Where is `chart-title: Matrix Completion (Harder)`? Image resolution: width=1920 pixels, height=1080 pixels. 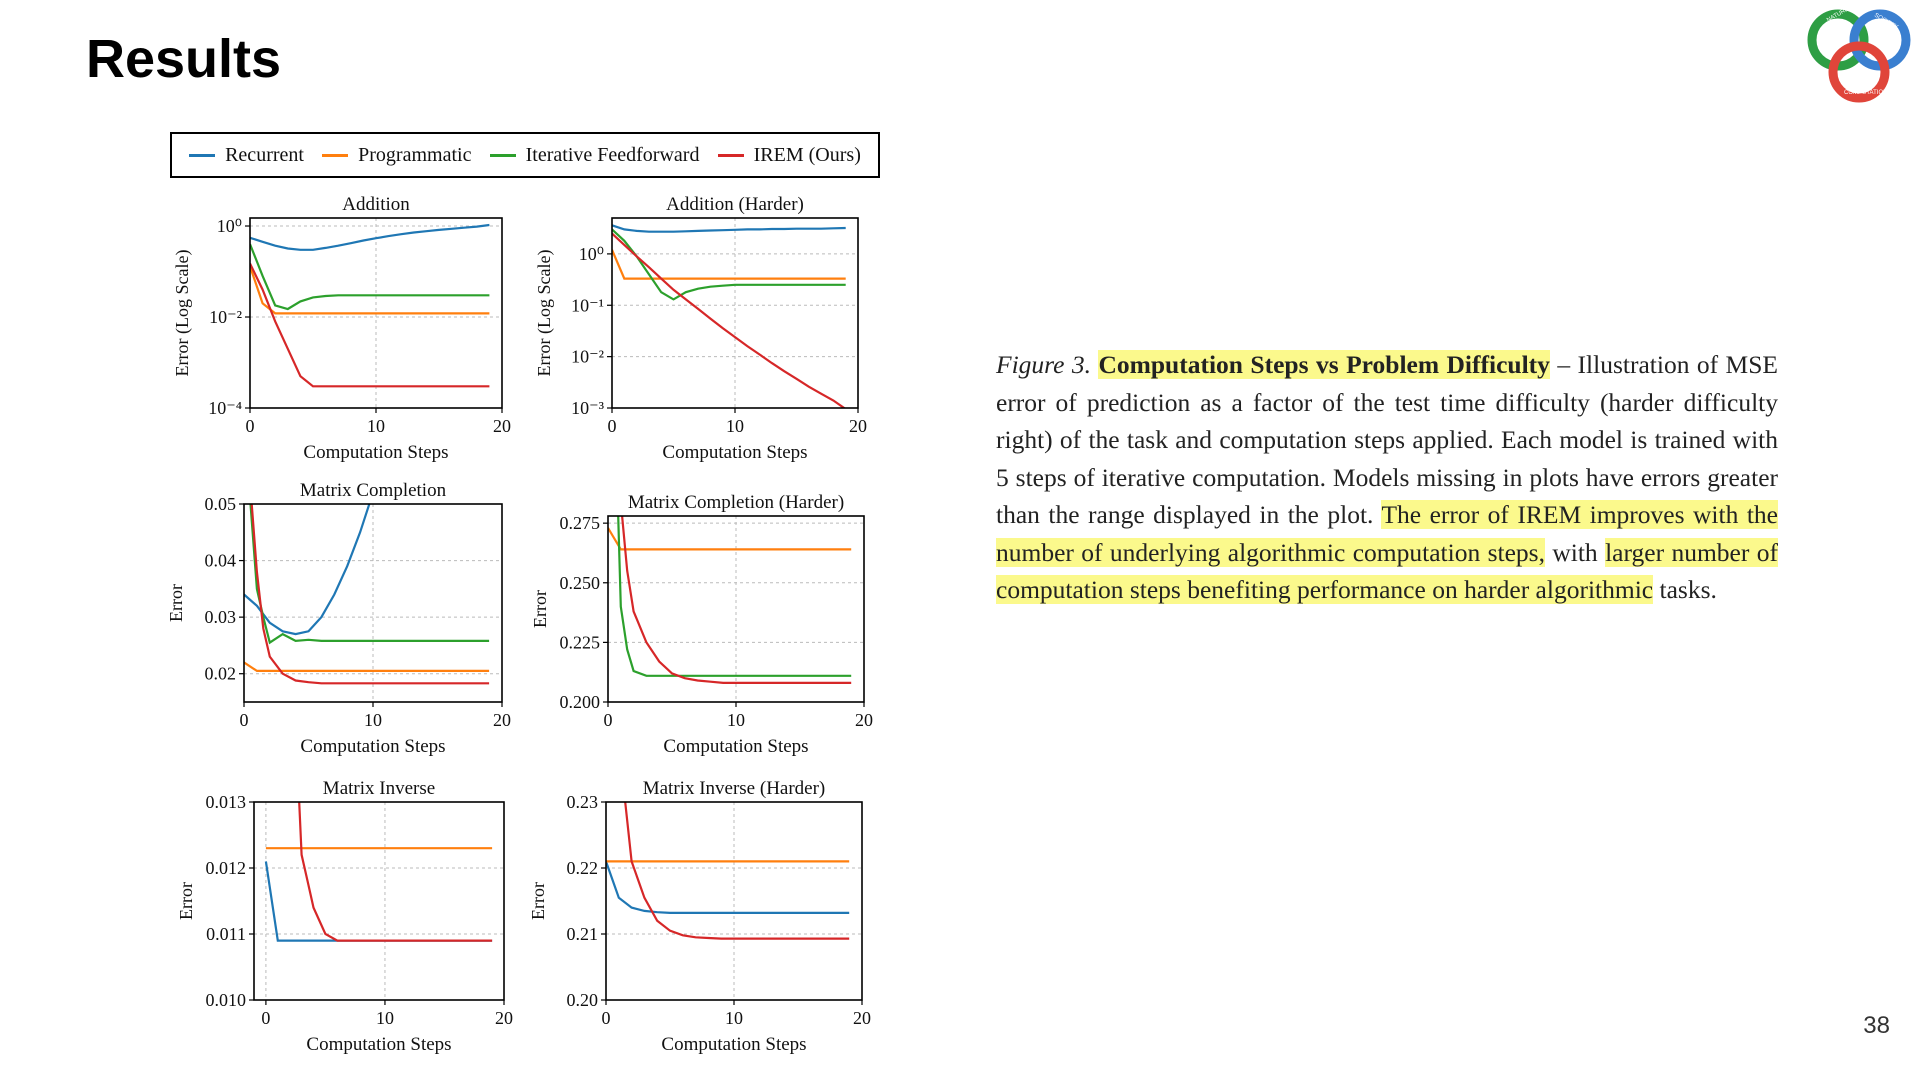 chart-title: Matrix Completion (Harder) is located at coordinates (736, 502).